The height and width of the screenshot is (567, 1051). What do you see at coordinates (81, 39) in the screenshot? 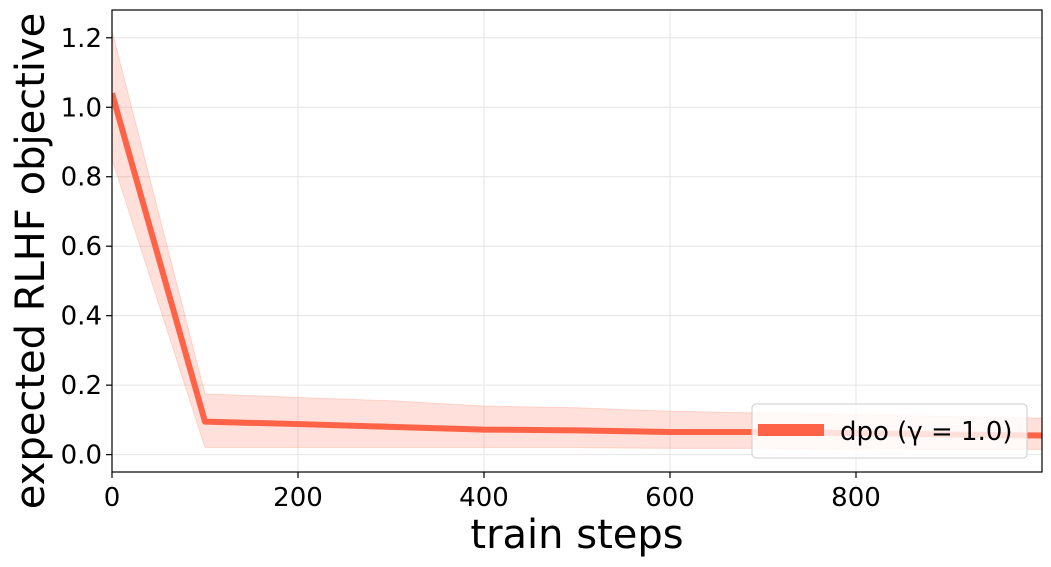
I see `y-tick-label: 1.2` at bounding box center [81, 39].